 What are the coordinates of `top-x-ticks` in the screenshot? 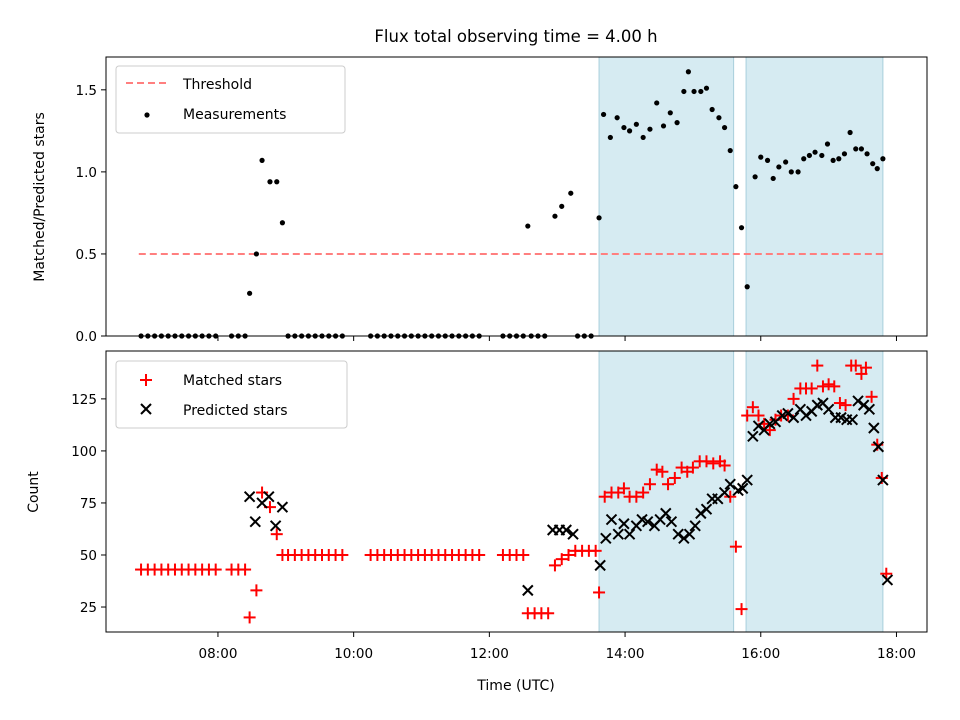 It's located at (557, 338).